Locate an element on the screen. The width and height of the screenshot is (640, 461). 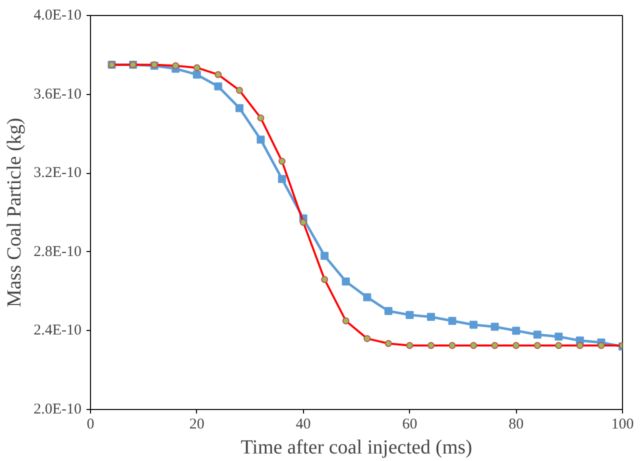
x-tick-label: 0 is located at coordinates (90, 424).